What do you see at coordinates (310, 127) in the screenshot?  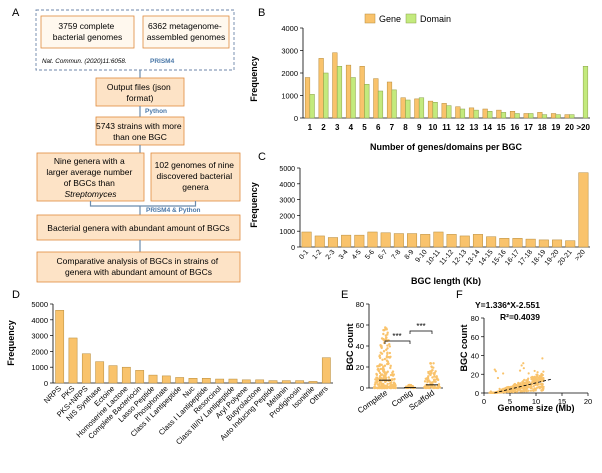 I see `chart-b-xtick-label: 1` at bounding box center [310, 127].